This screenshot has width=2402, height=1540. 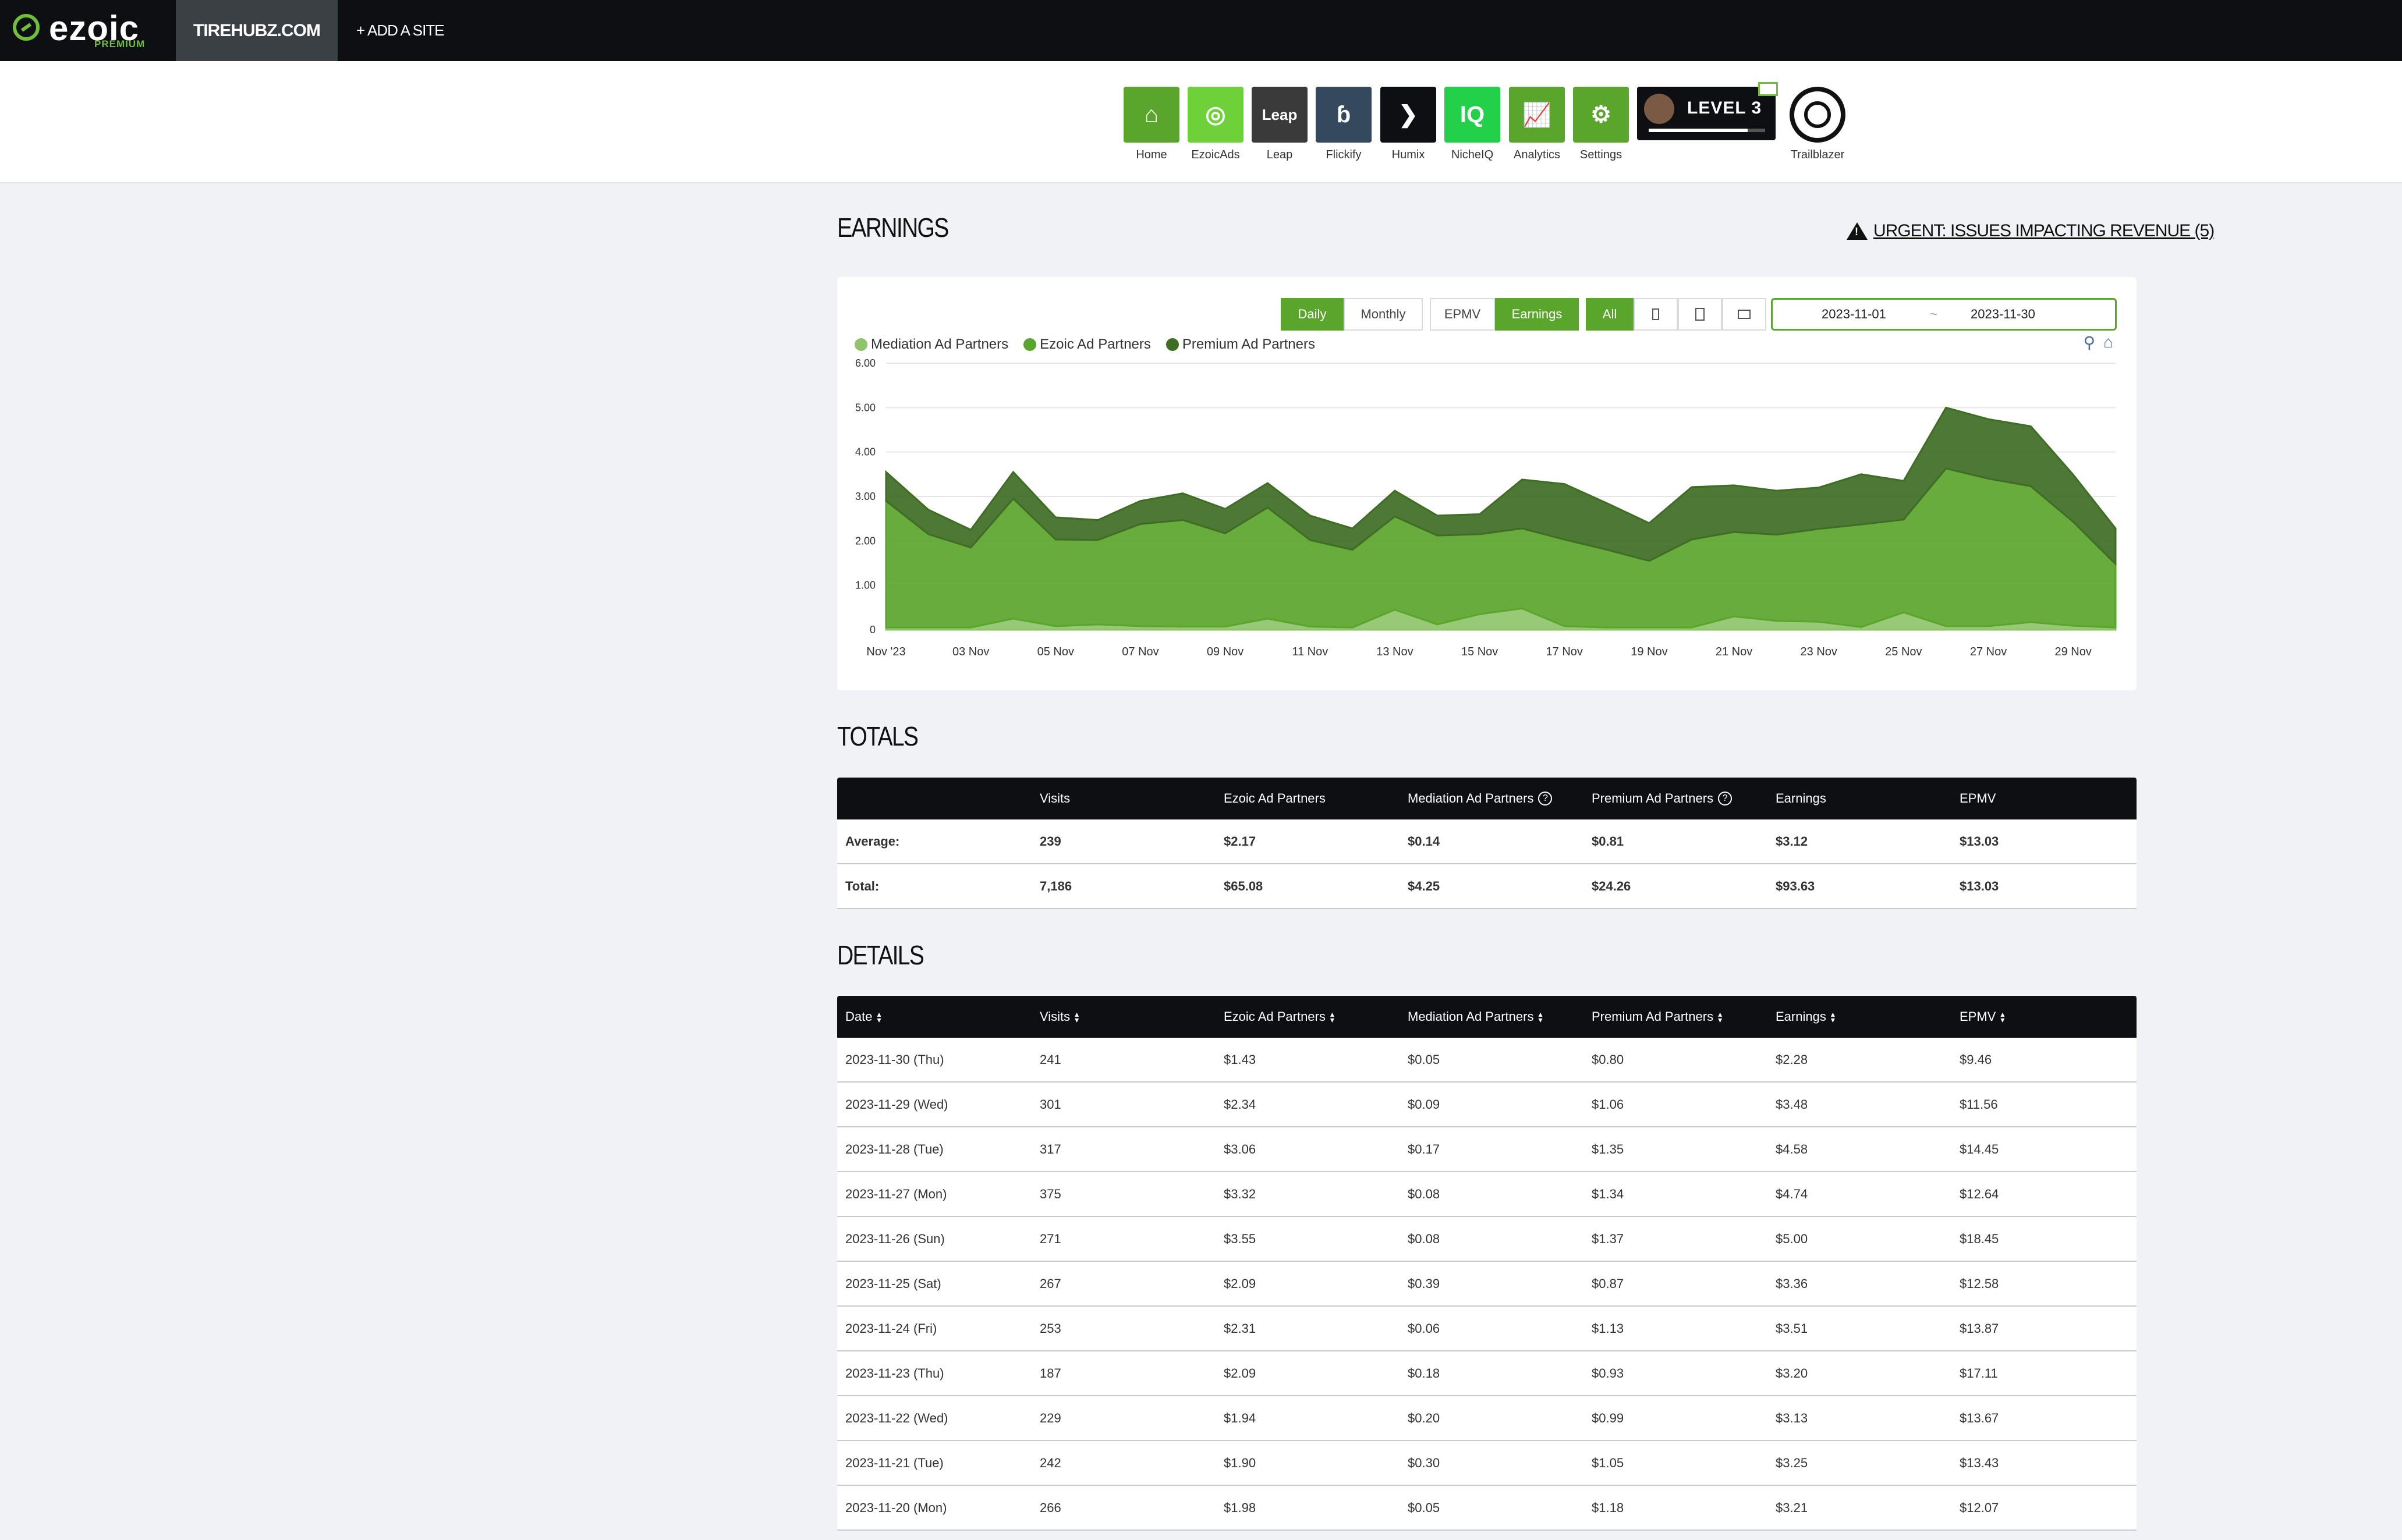 I want to click on table-cell: 2023-11-30 (Thu), so click(x=894, y=1059).